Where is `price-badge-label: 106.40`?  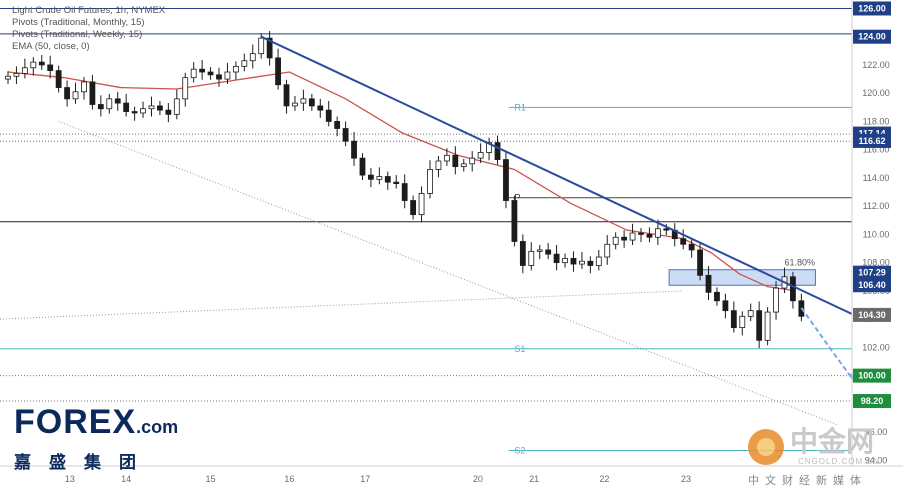 price-badge-label: 106.40 is located at coordinates (872, 285).